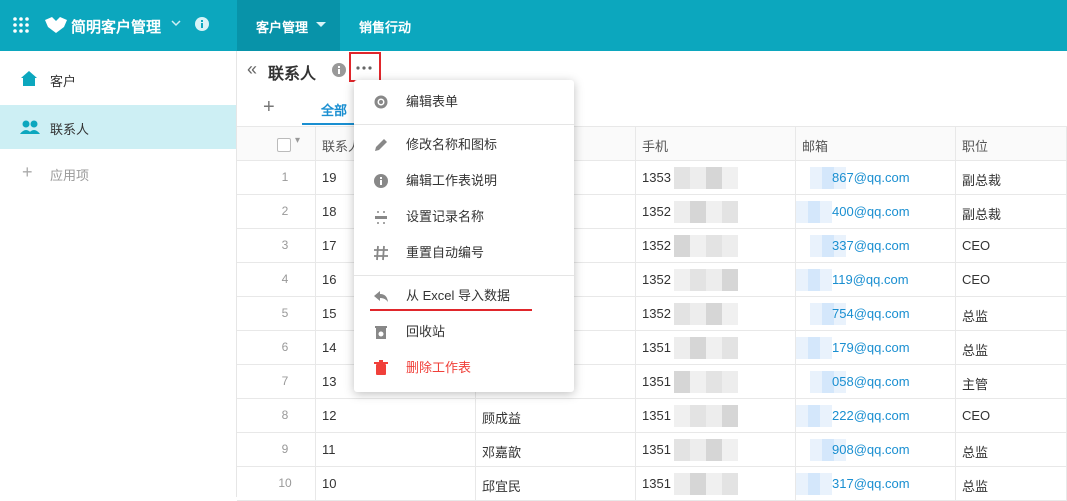 Image resolution: width=1067 pixels, height=501 pixels. I want to click on email-link: 908@qq.com, so click(871, 449).